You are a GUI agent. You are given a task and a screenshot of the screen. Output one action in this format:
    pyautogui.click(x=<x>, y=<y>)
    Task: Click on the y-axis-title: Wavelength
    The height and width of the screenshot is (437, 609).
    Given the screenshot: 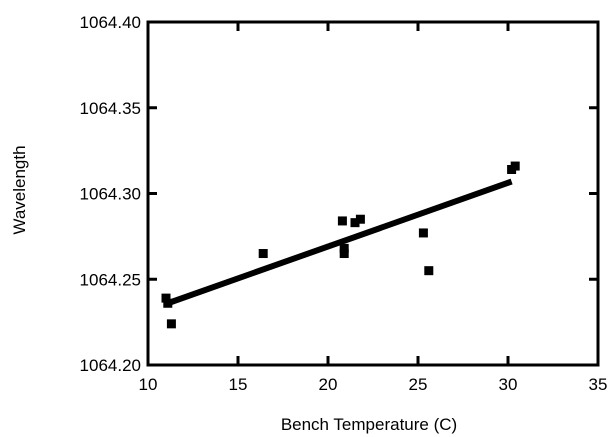 What is the action you would take?
    pyautogui.click(x=19, y=189)
    